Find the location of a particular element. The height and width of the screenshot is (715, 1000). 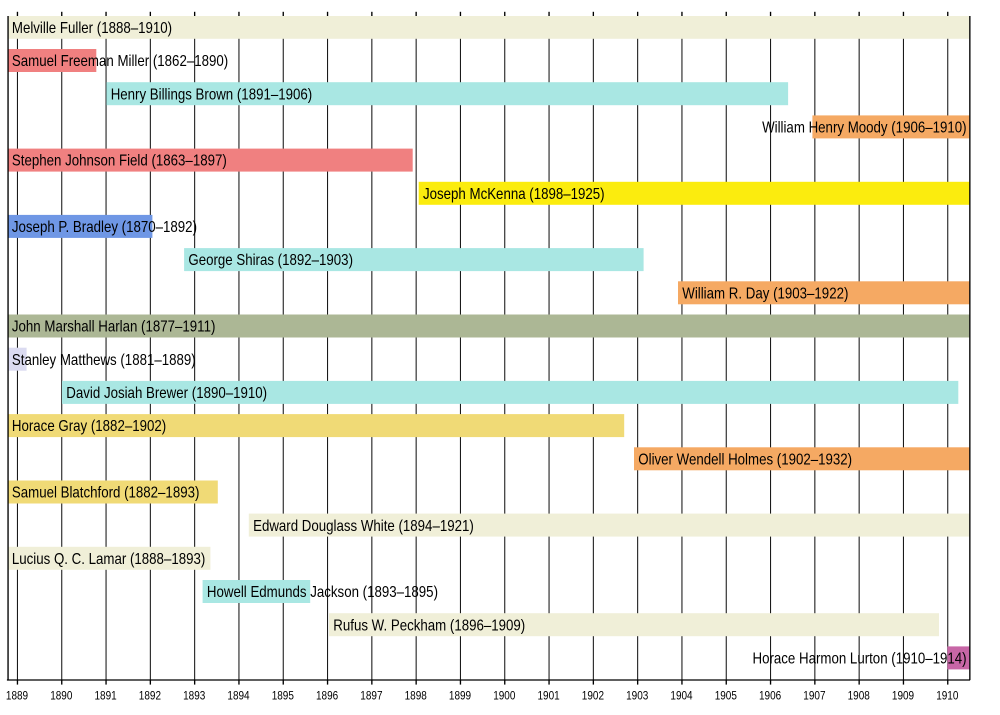

svg-text: Stanley Matthews (1881–1889) is located at coordinates (104, 360).